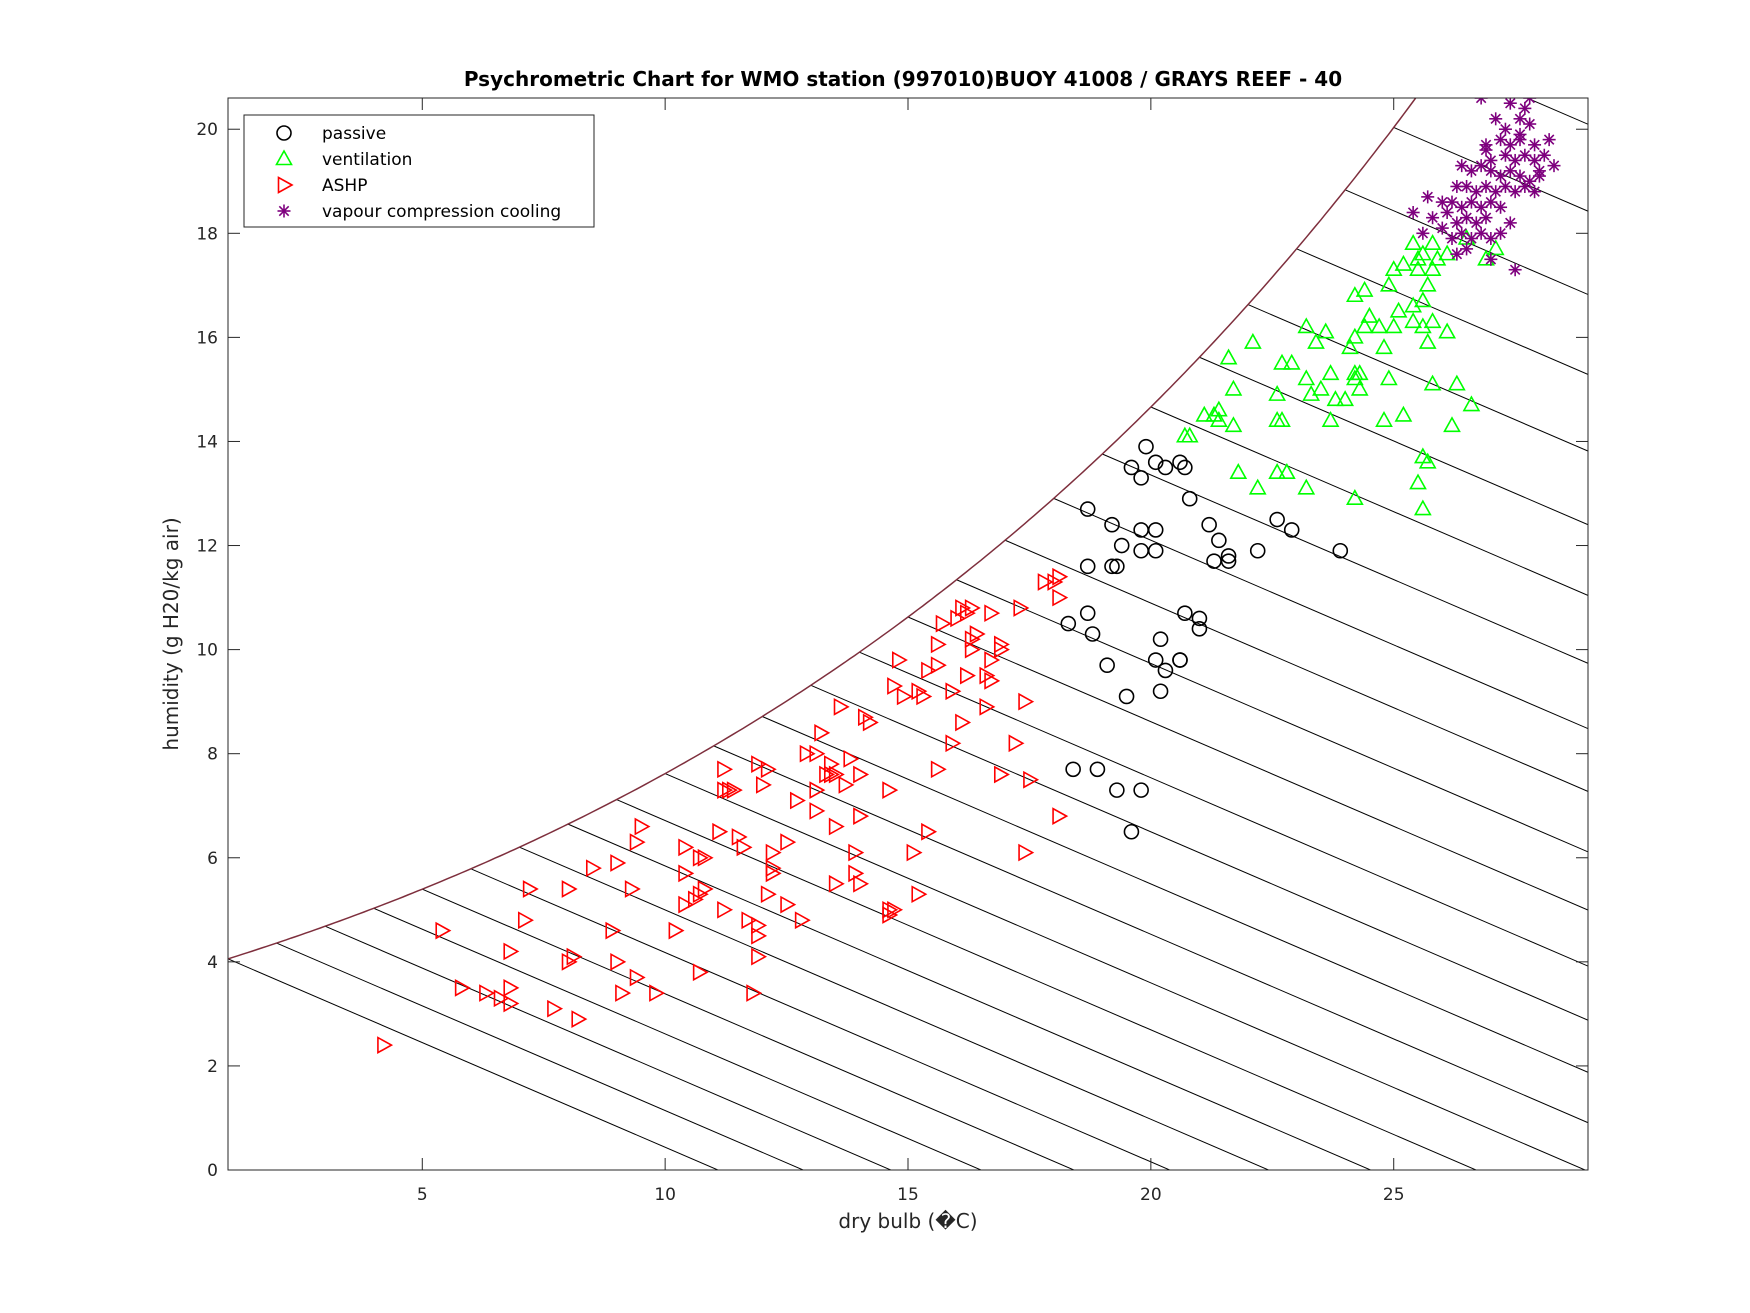  Describe the element at coordinates (212, 755) in the screenshot. I see `y-tick-label: 8` at that location.